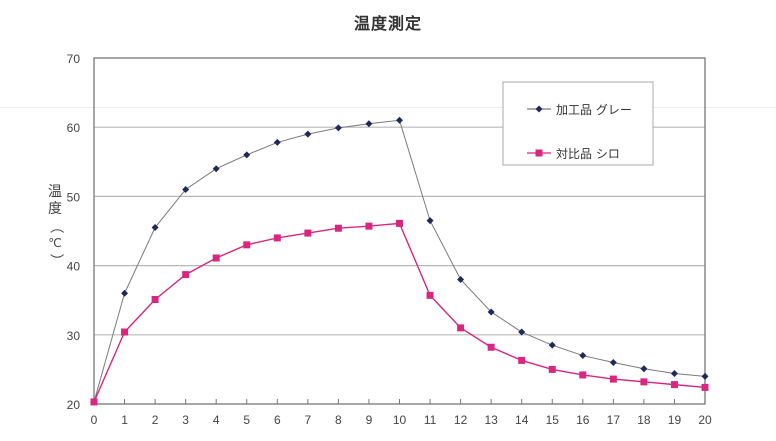 The image size is (776, 441). I want to click on x-tick-label: 5, so click(246, 420).